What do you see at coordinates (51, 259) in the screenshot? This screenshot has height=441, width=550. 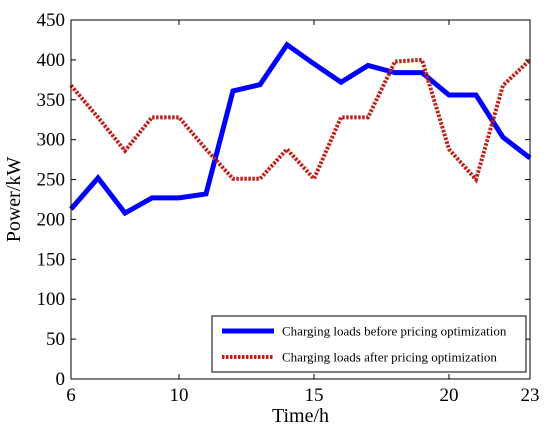 I see `y-tick-label: 150` at bounding box center [51, 259].